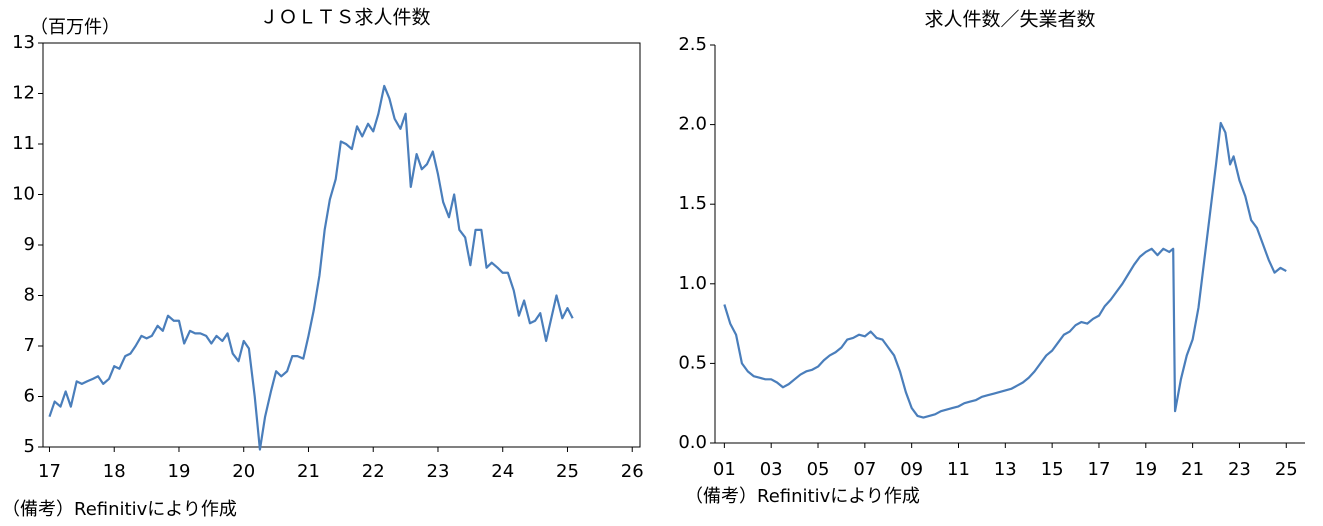 The height and width of the screenshot is (526, 1323). What do you see at coordinates (692, 283) in the screenshot?
I see `y-tick-label: 1.0` at bounding box center [692, 283].